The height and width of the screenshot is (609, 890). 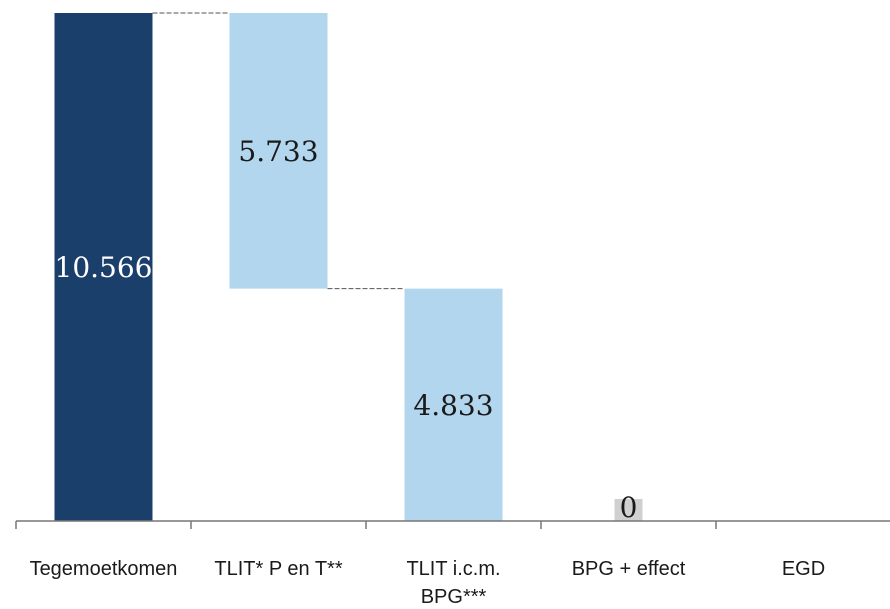 What do you see at coordinates (453, 583) in the screenshot?
I see `category-label-3: TLIT i.c.m. BPG***` at bounding box center [453, 583].